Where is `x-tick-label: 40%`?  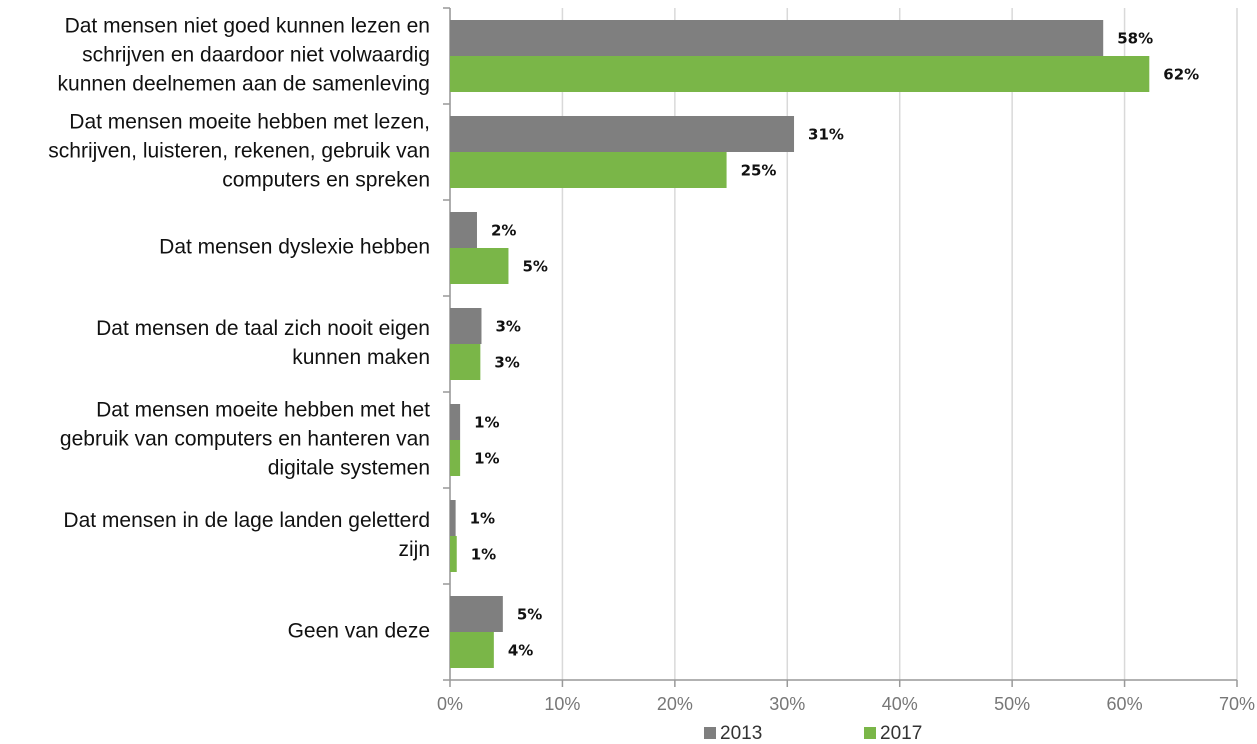
x-tick-label: 40% is located at coordinates (900, 704).